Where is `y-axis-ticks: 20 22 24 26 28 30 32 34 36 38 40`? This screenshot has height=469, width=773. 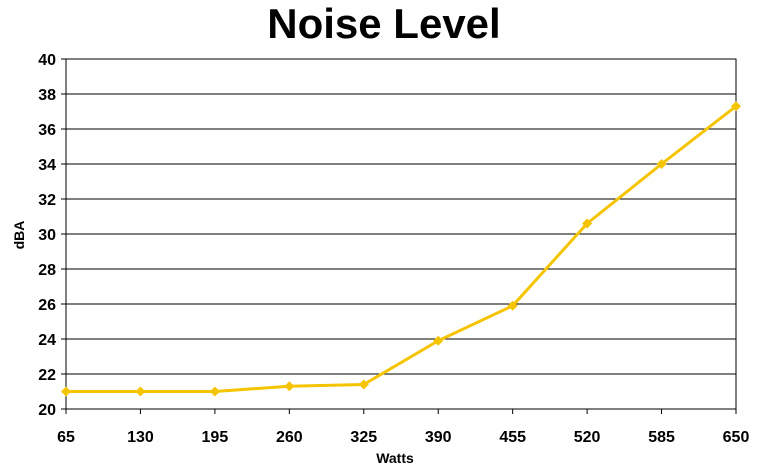 y-axis-ticks: 20 22 24 26 28 30 32 34 36 38 40 is located at coordinates (52, 235).